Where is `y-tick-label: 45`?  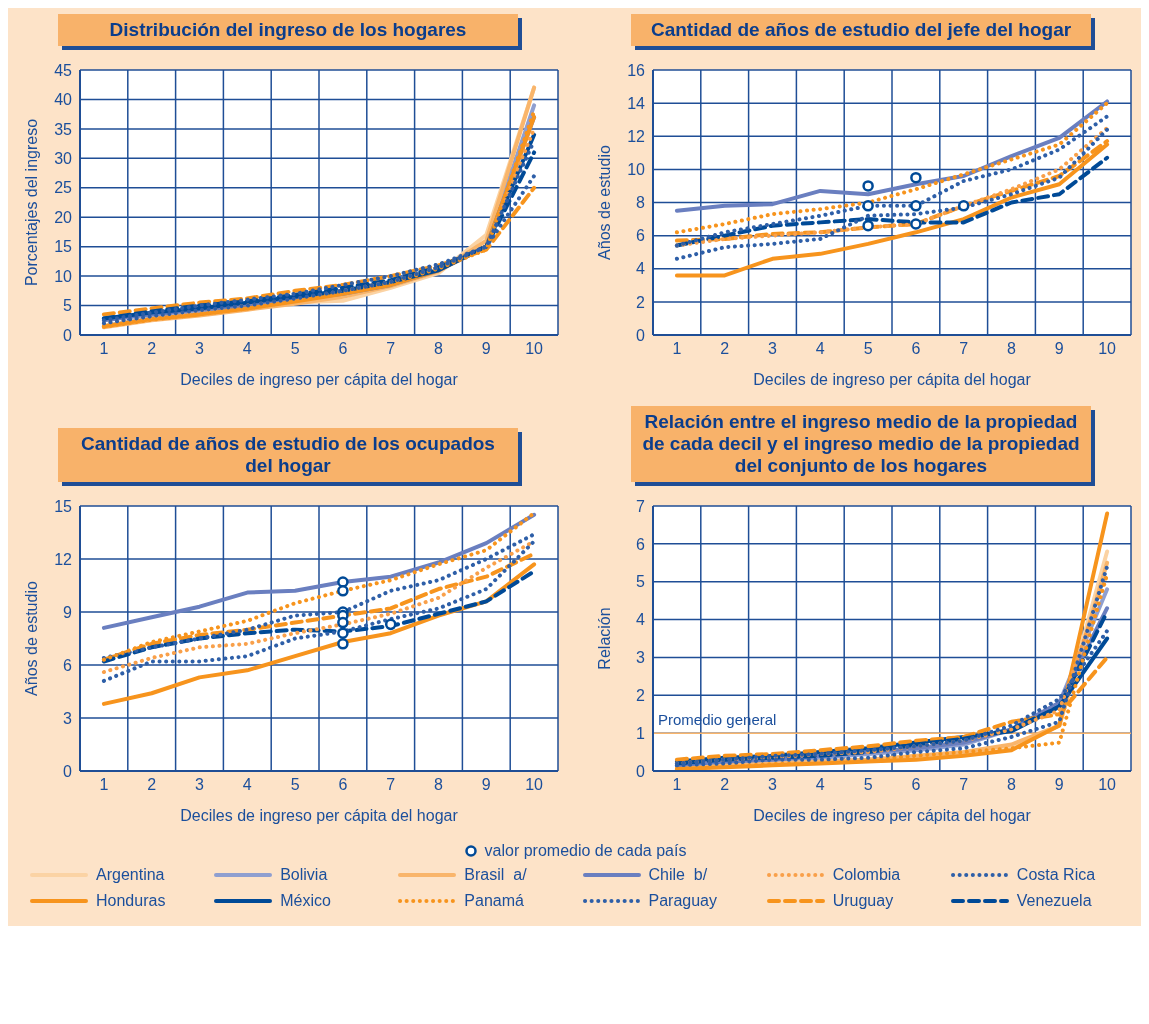
y-tick-label: 45 is located at coordinates (63, 70).